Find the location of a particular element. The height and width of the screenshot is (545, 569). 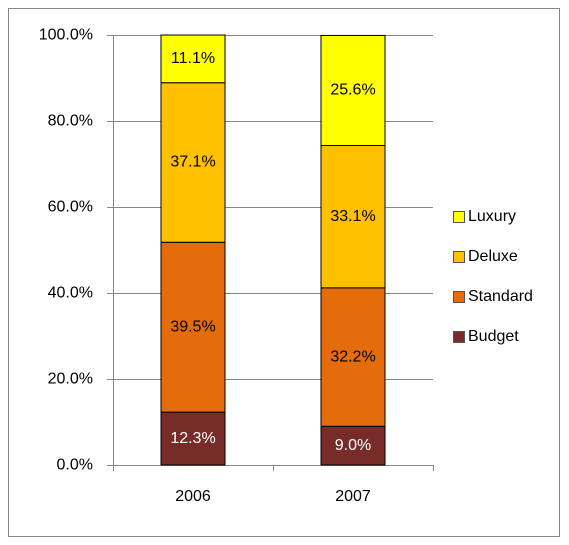

legend-label: Deluxe is located at coordinates (493, 256).